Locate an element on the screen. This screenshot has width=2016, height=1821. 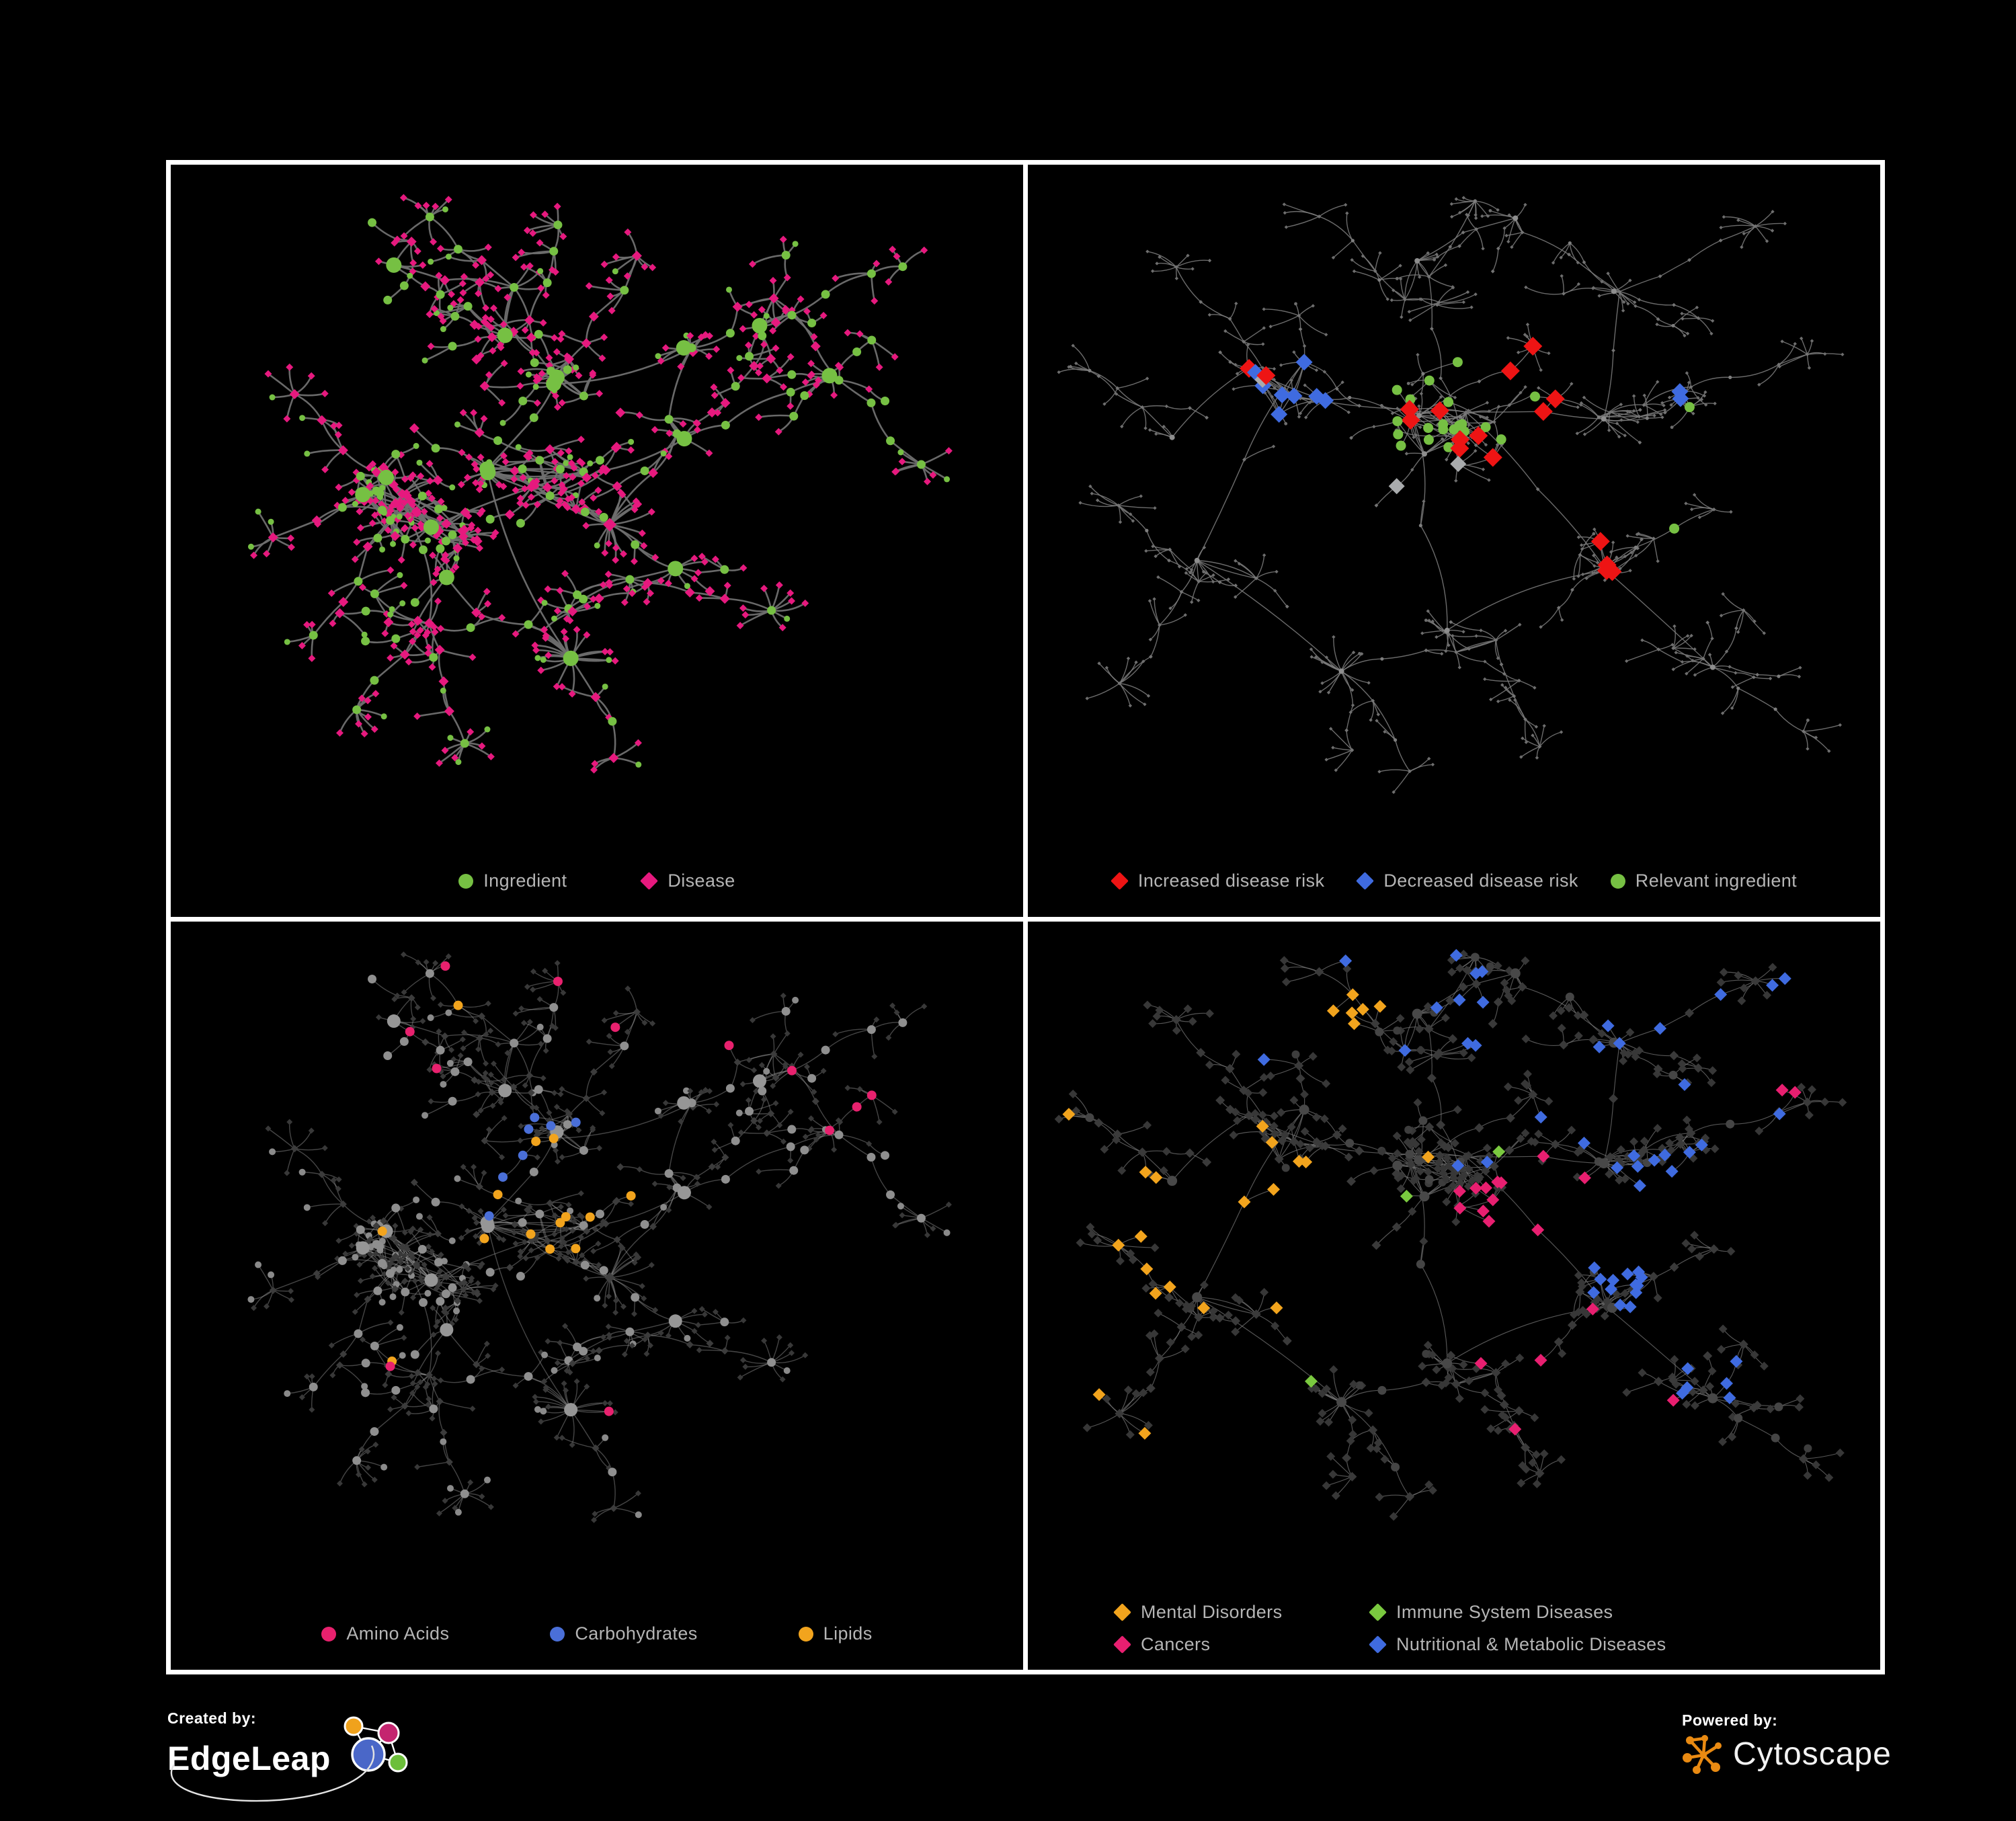
legend-label: Carbohydrates is located at coordinates (636, 1634).